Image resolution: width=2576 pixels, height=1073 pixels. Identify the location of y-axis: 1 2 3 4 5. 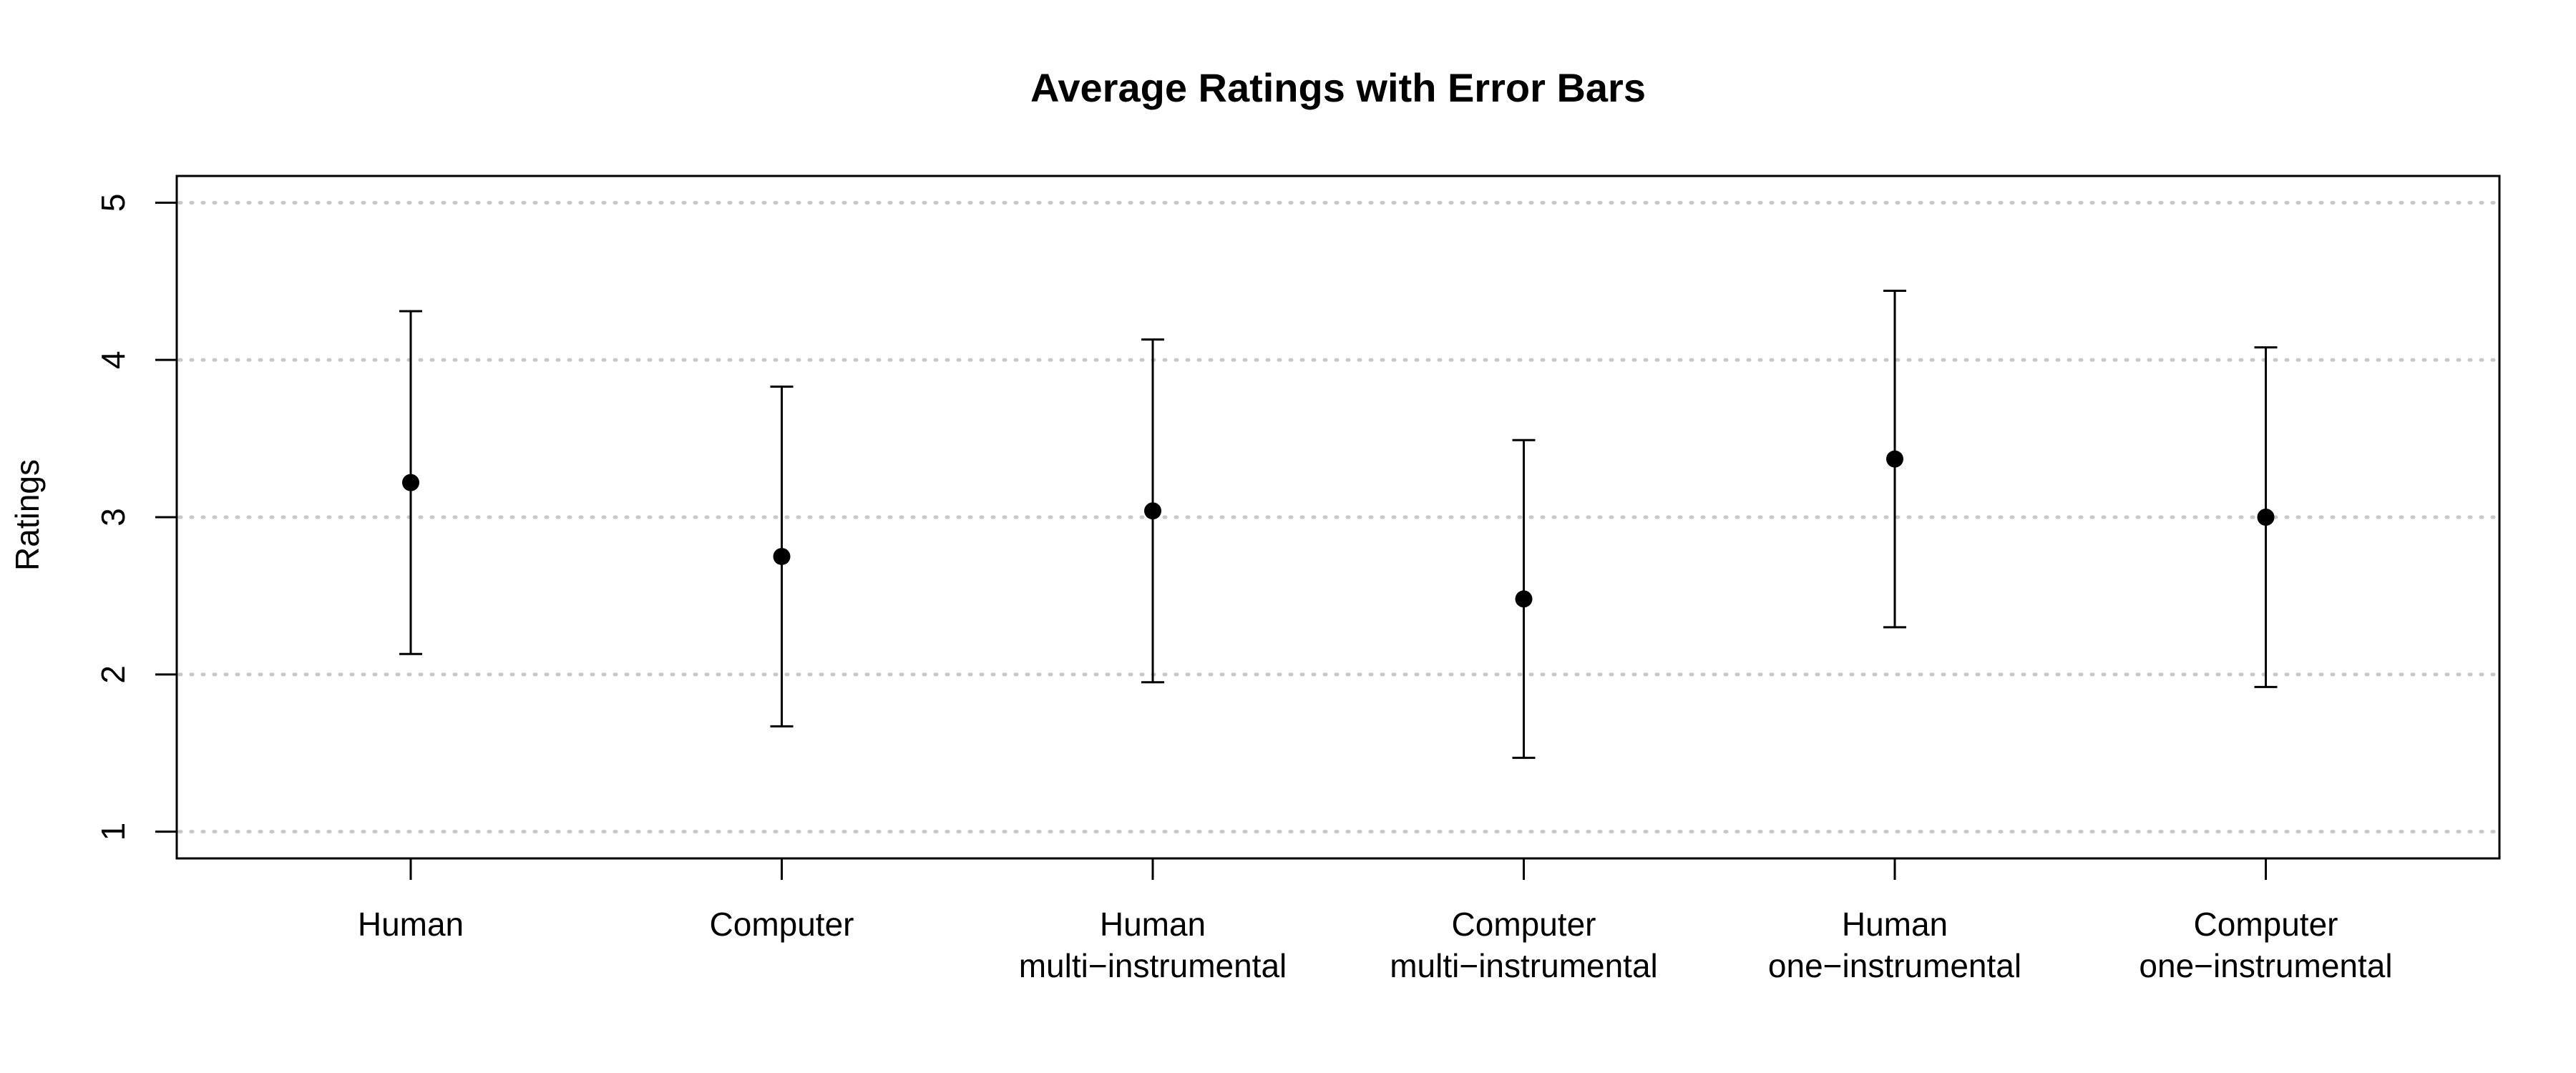
(135, 517).